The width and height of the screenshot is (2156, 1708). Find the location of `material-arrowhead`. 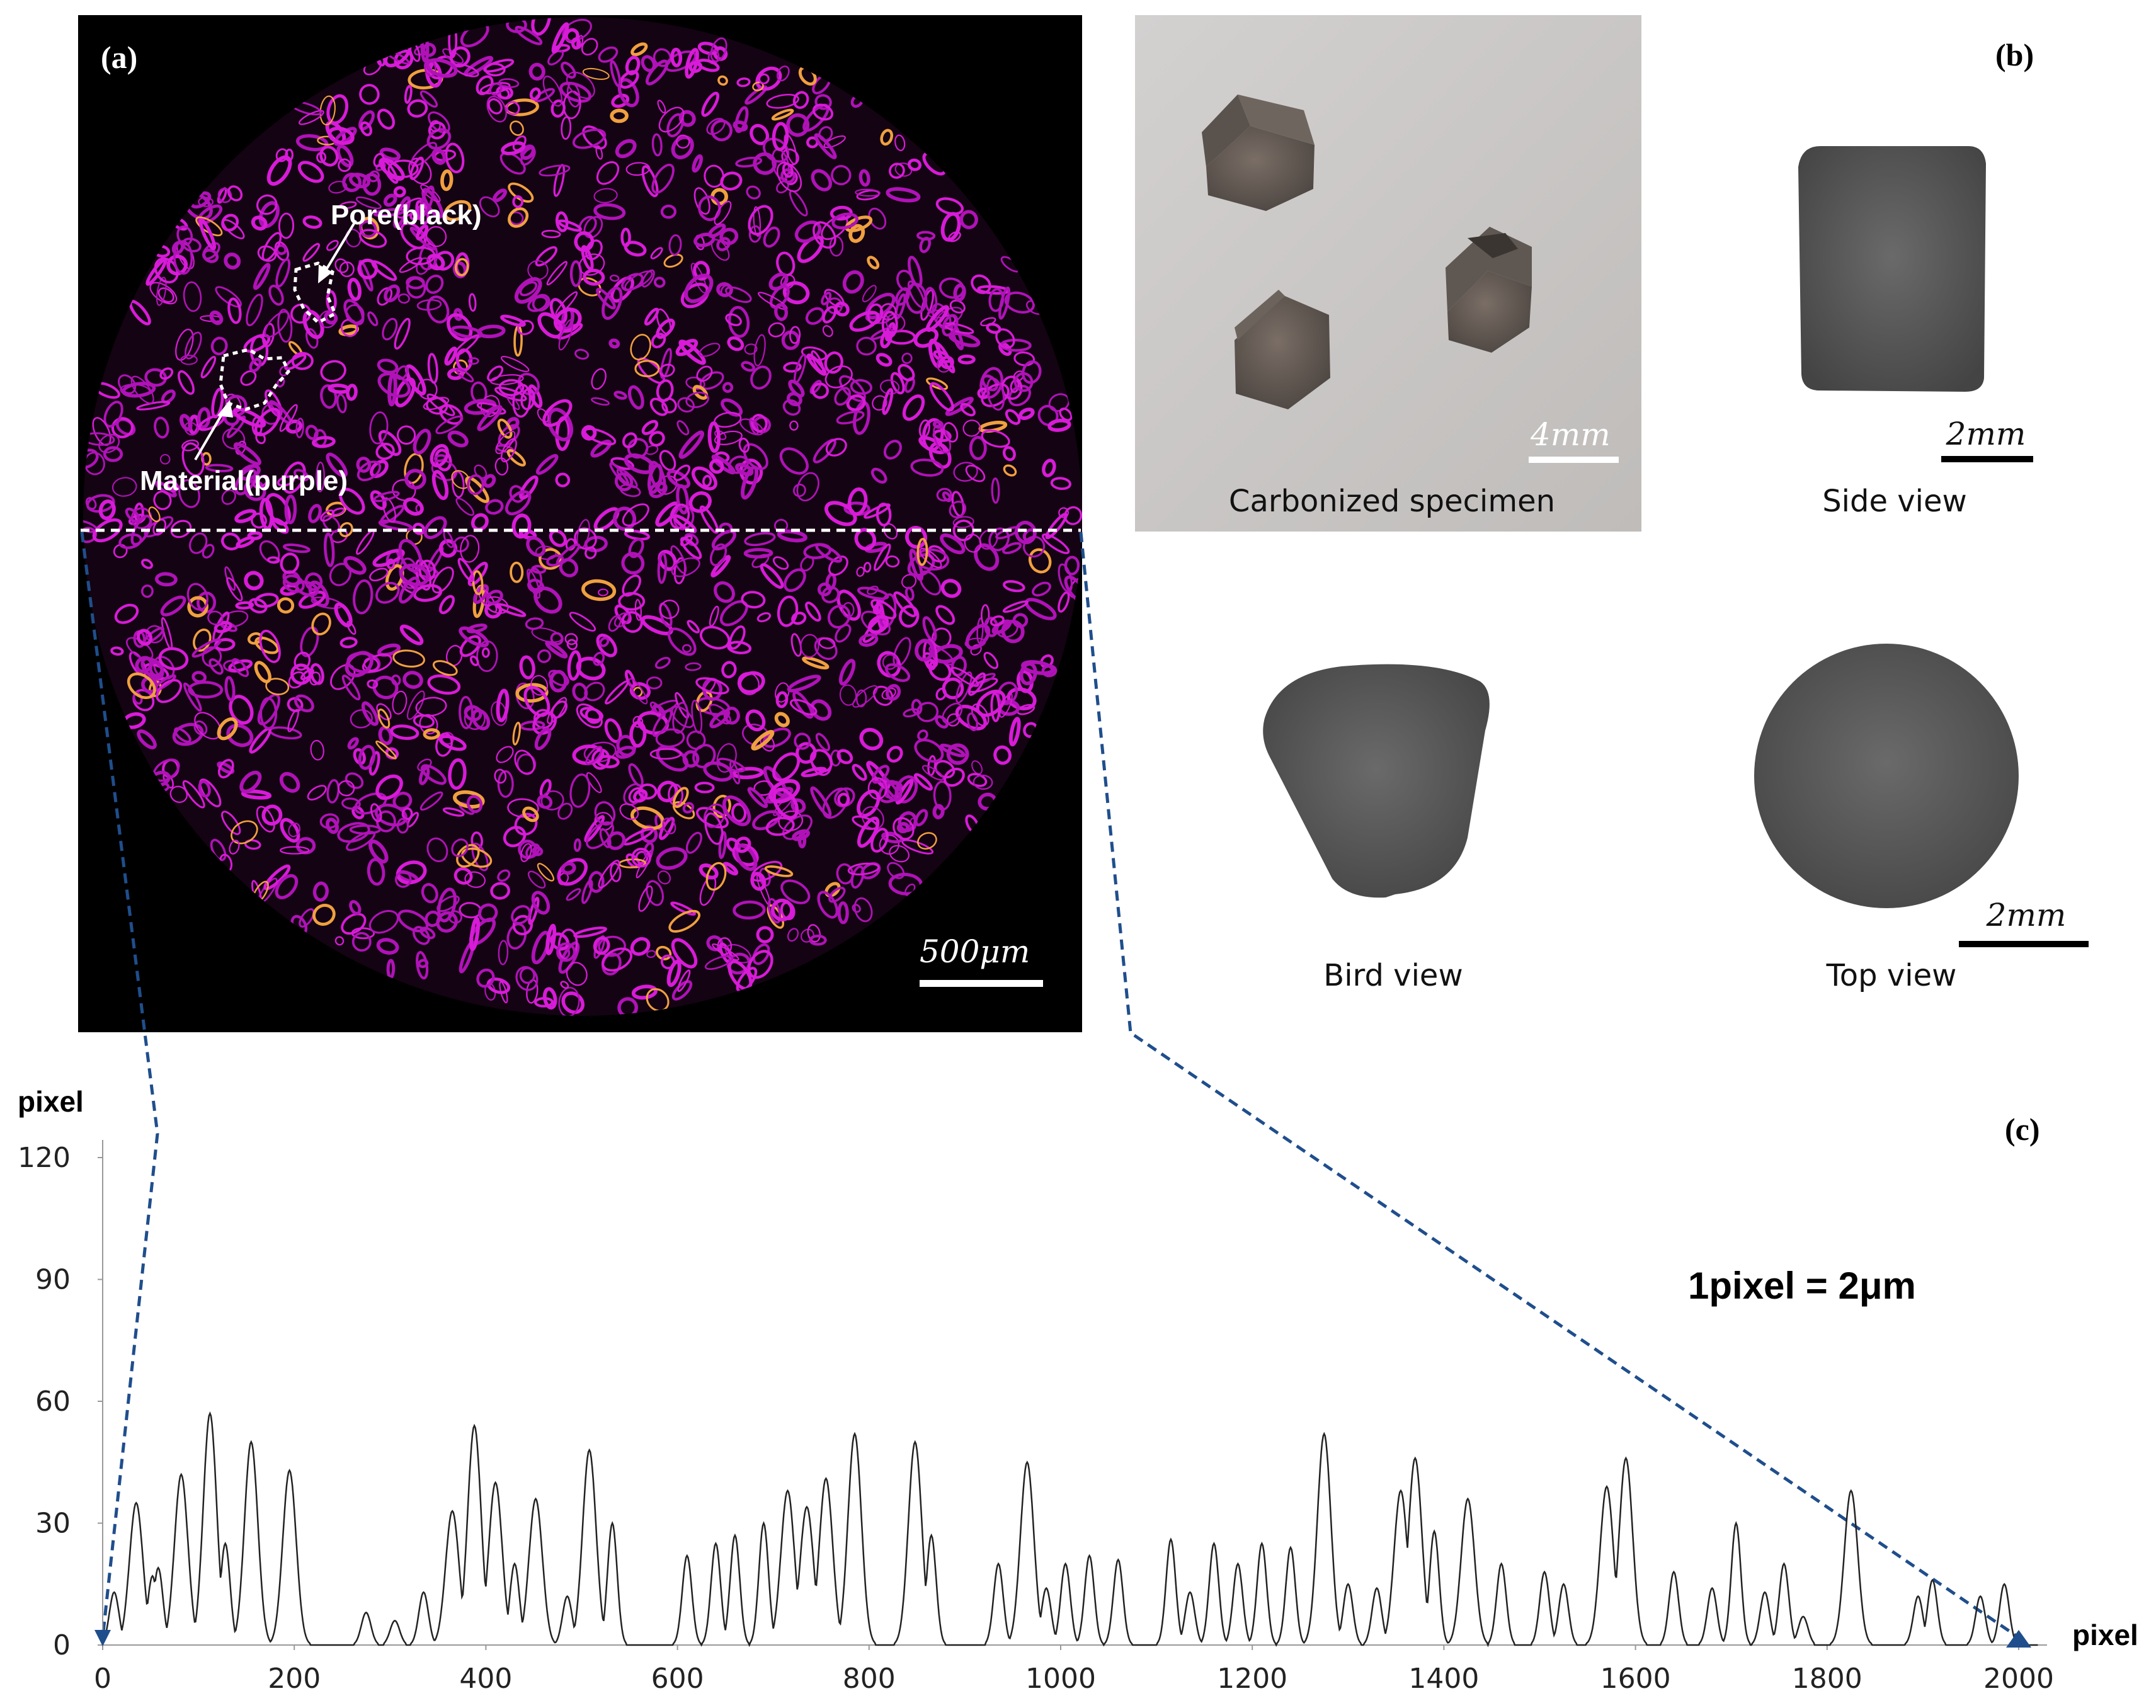

material-arrowhead is located at coordinates (225, 409).